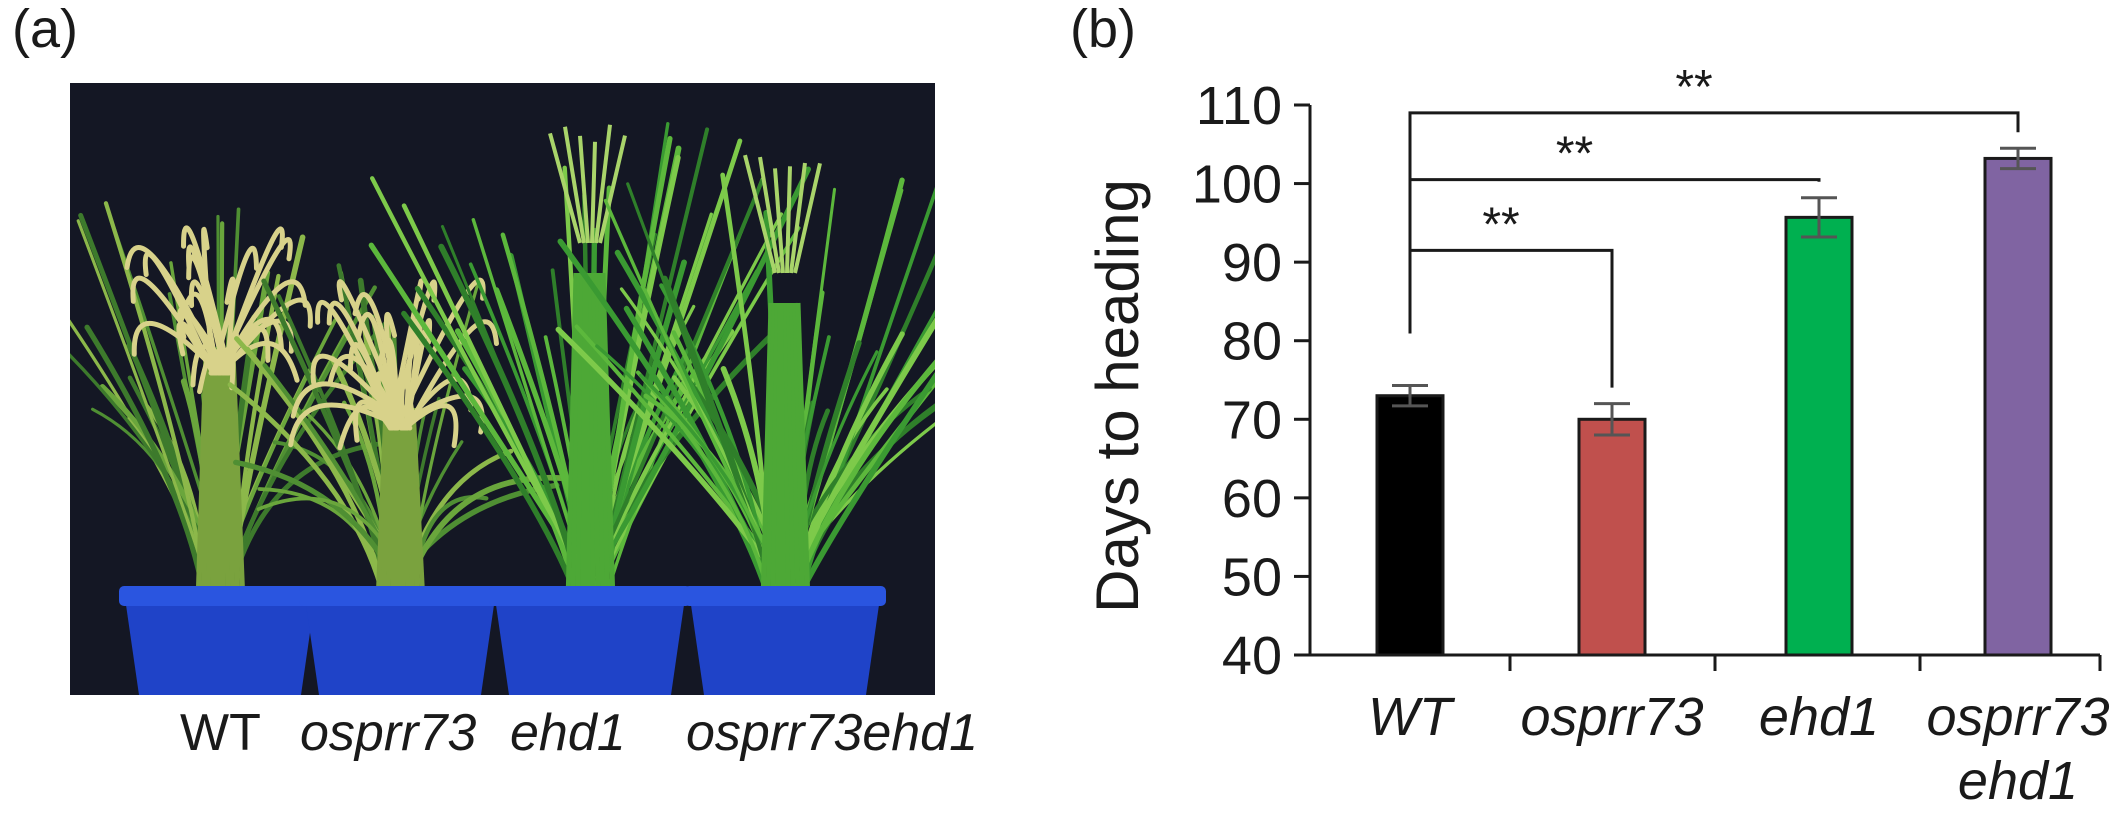  Describe the element at coordinates (568, 733) in the screenshot. I see `photo-label-ehd1: ehd1` at that location.